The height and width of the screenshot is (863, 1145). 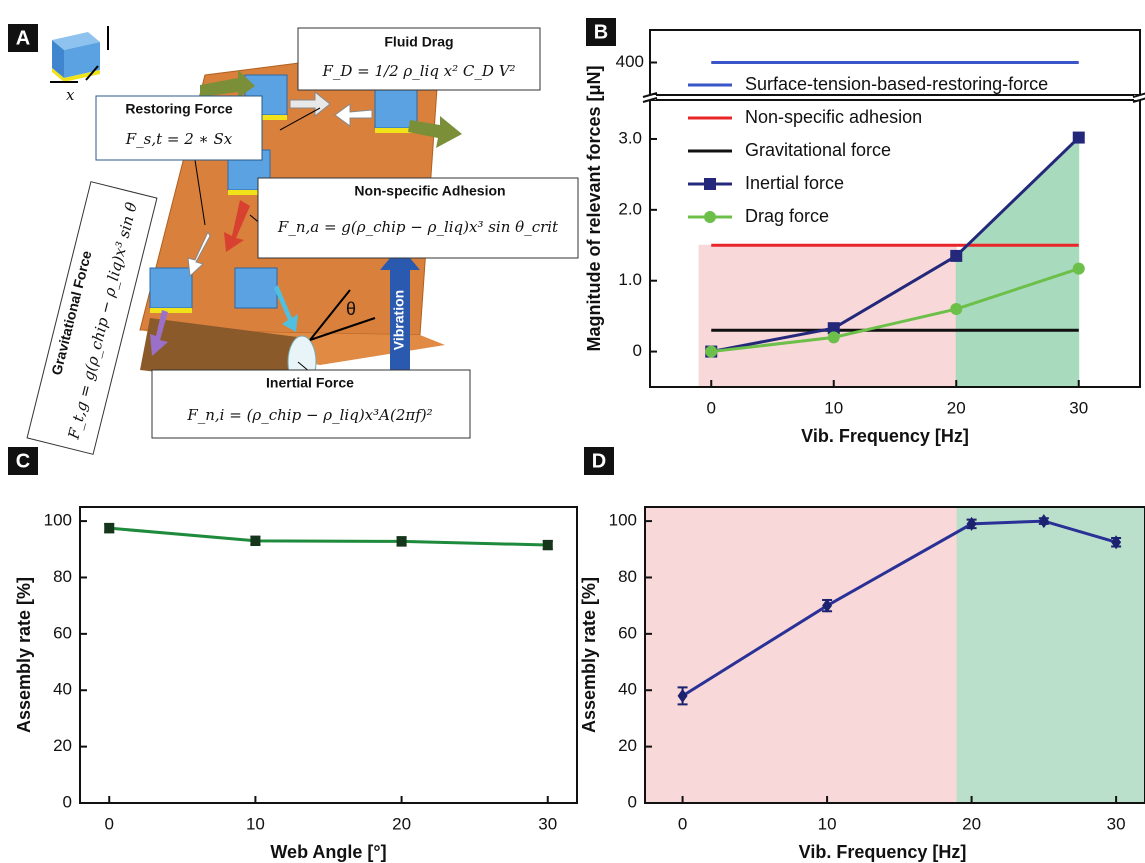 I want to click on y-tick-label: 400, so click(x=630, y=61).